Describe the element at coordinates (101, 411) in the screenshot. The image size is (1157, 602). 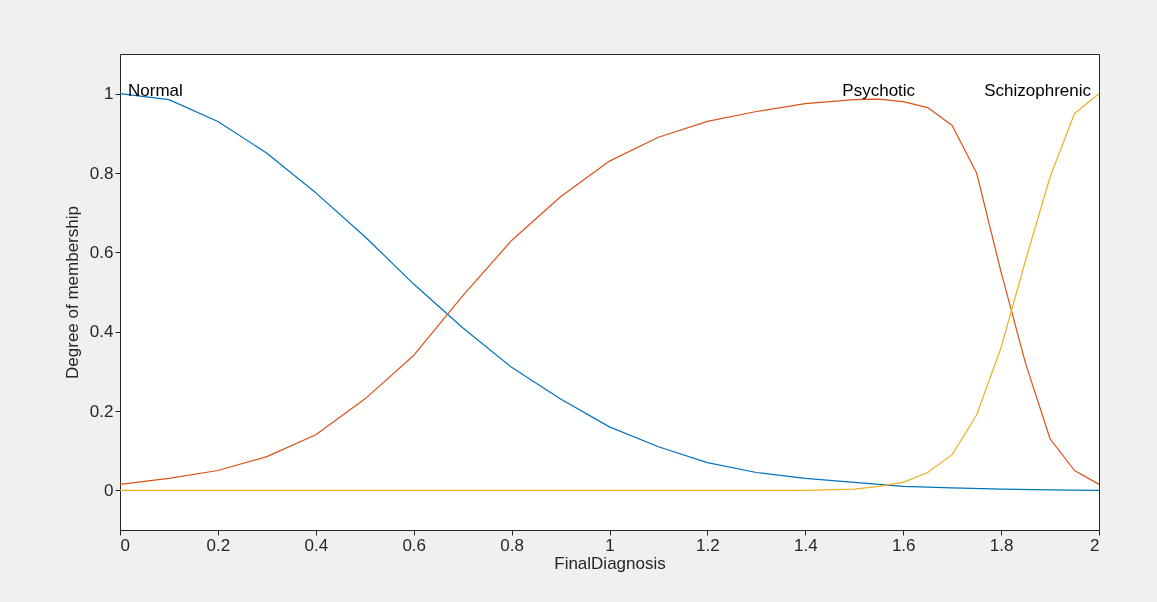
I see `y-tick-label: 0.2` at that location.